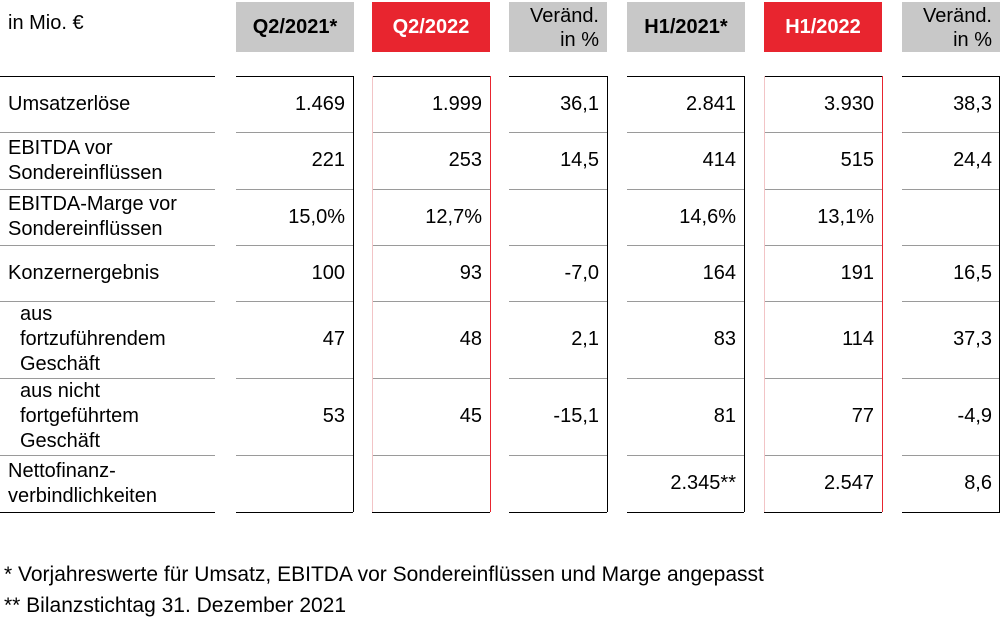  I want to click on table-cell: -4,9, so click(974, 416).